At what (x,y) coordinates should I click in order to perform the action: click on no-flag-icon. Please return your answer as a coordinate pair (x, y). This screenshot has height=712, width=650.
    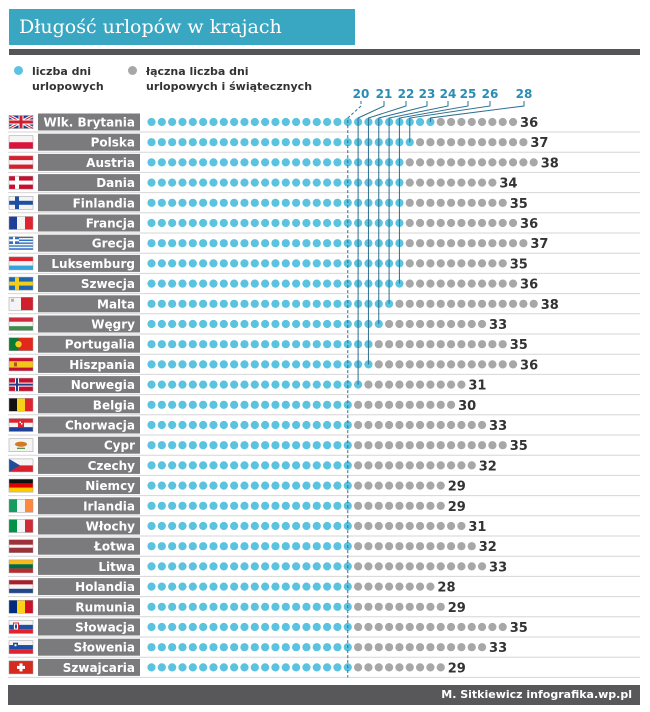
    Looking at the image, I should click on (21, 384).